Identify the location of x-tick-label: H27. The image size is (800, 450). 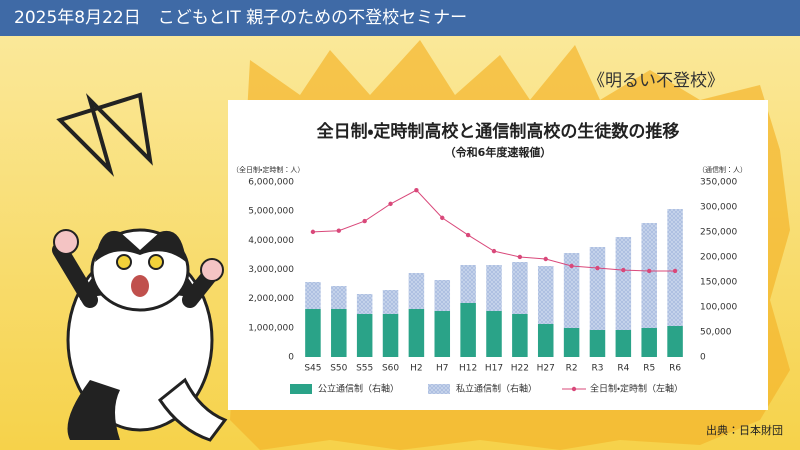
(546, 369).